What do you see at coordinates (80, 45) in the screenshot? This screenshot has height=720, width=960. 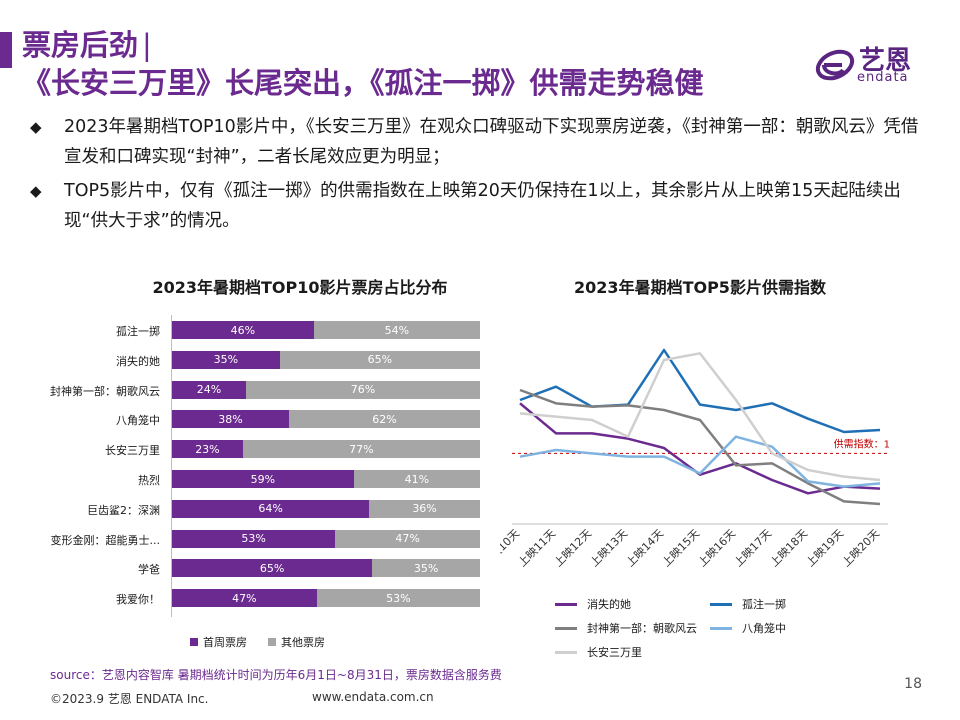 I see `title-line-1: 票房后劲` at bounding box center [80, 45].